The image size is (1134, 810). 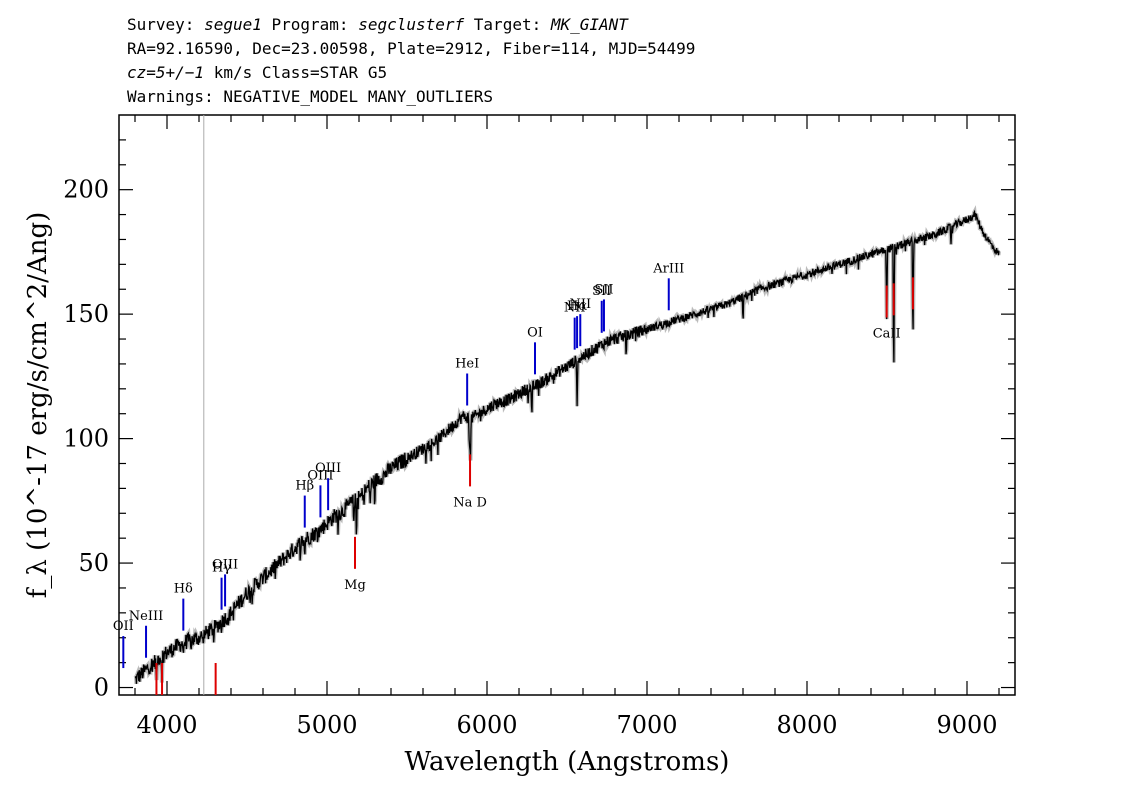 I want to click on emission-line-label: OI, so click(x=535, y=332).